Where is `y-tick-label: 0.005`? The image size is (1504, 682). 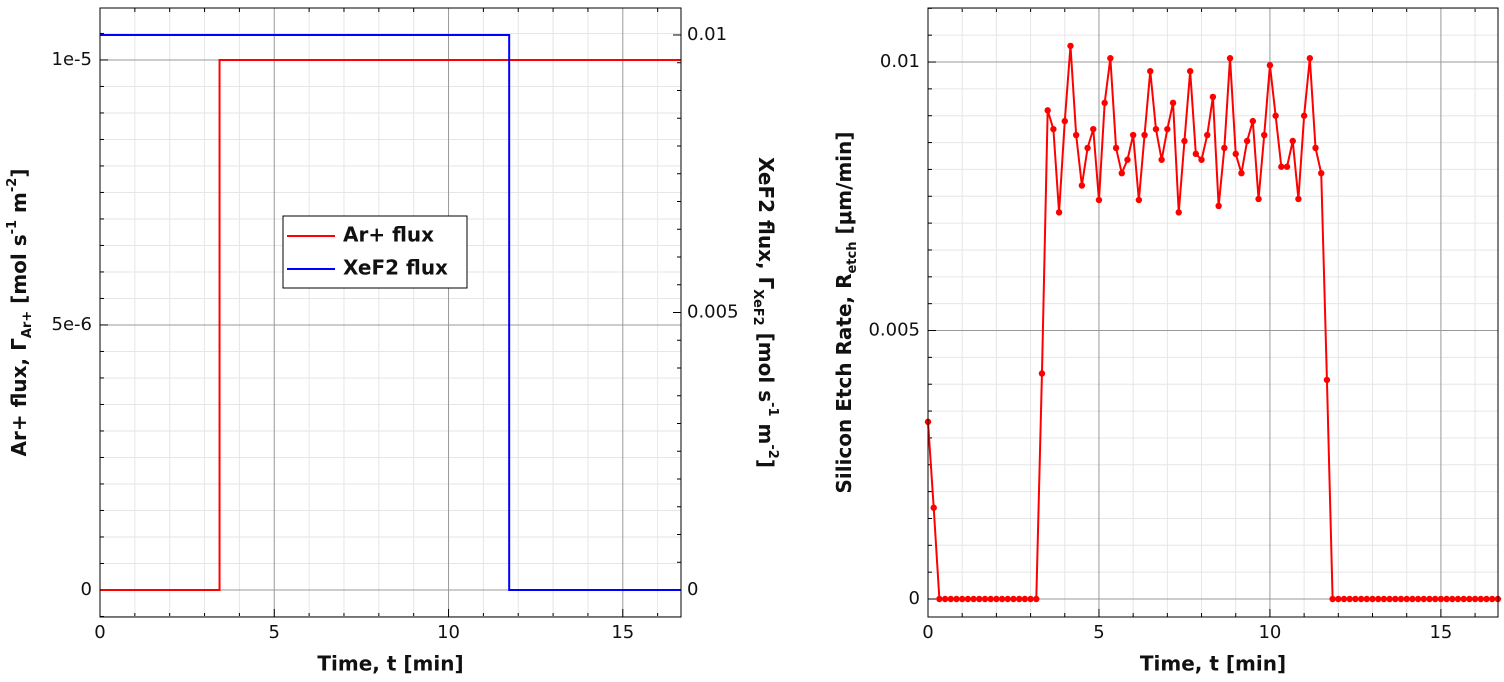
y-tick-label: 0.005 is located at coordinates (894, 330).